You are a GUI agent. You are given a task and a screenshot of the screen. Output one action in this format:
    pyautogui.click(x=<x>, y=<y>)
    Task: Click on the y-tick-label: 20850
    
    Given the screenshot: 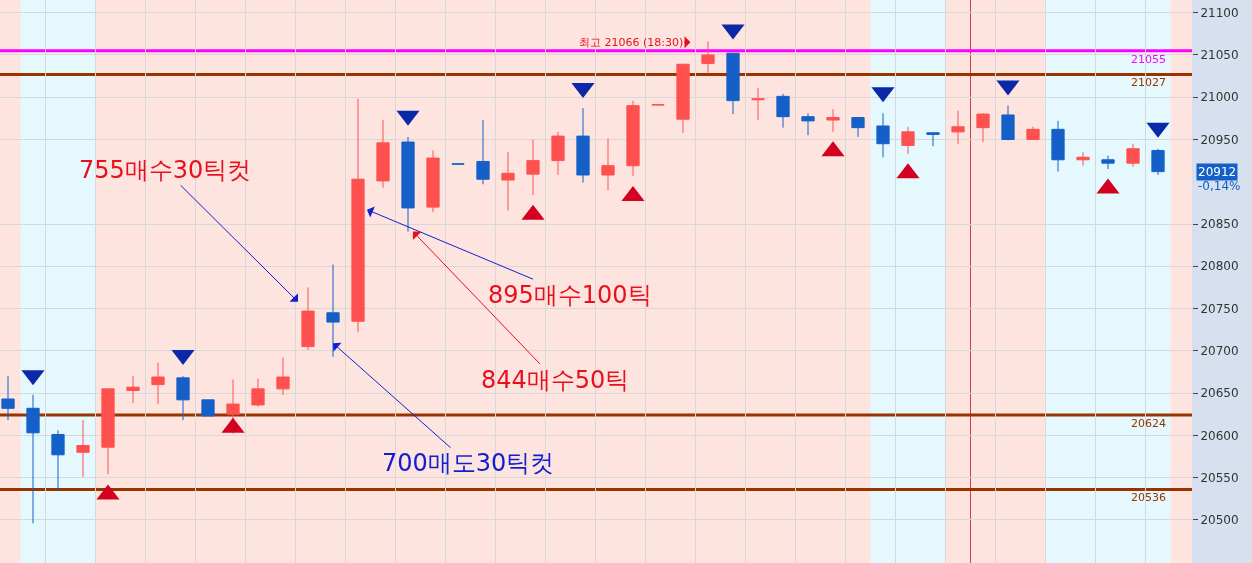 What is the action you would take?
    pyautogui.click(x=1219, y=224)
    